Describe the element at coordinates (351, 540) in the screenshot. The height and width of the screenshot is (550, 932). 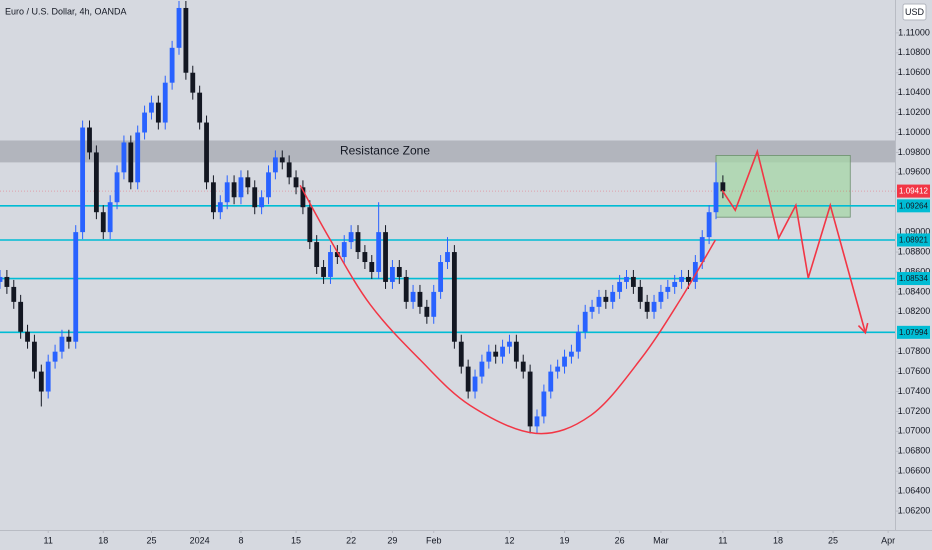
I see `x-tick-label: 22` at that location.